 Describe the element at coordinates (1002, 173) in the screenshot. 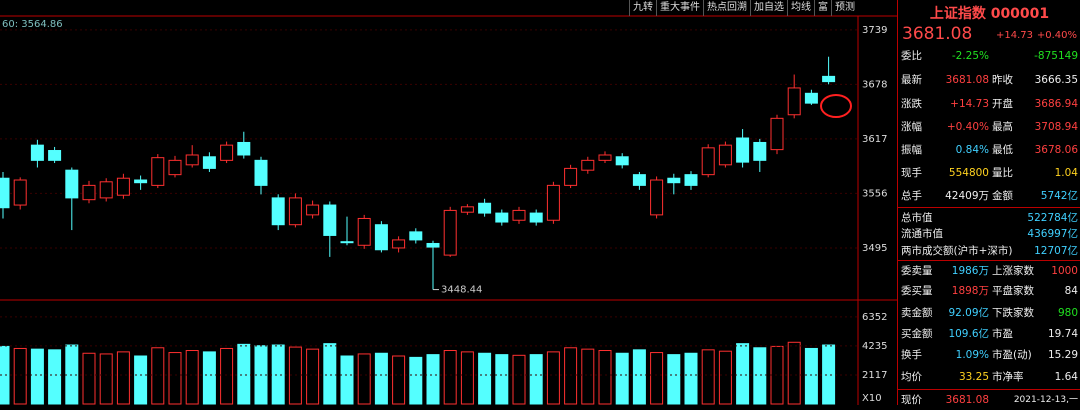

I see `quote-cell: 量比` at that location.